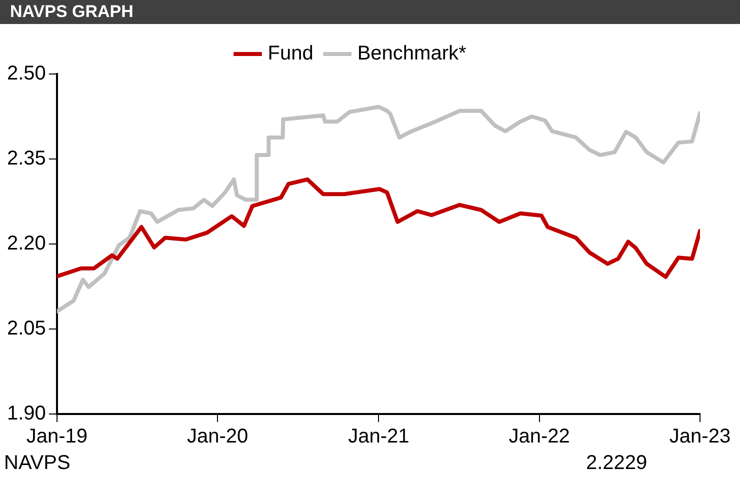 Image resolution: width=740 pixels, height=479 pixels. What do you see at coordinates (700, 437) in the screenshot?
I see `x-tick-label: Jan-23` at bounding box center [700, 437].